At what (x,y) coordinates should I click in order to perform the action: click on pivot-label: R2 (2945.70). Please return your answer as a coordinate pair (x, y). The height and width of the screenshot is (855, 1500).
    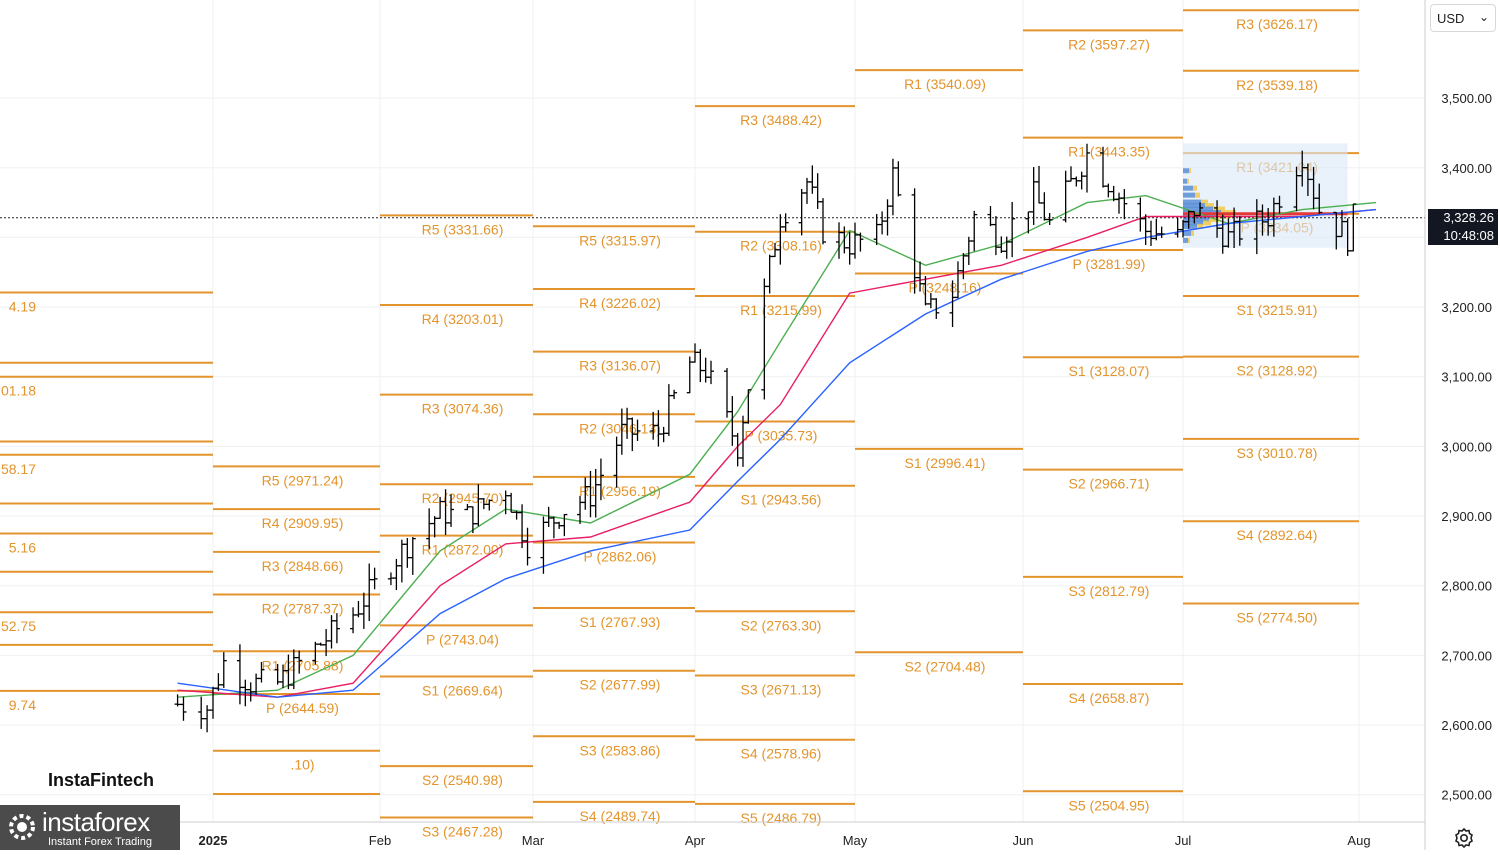
    Looking at the image, I should click on (463, 498).